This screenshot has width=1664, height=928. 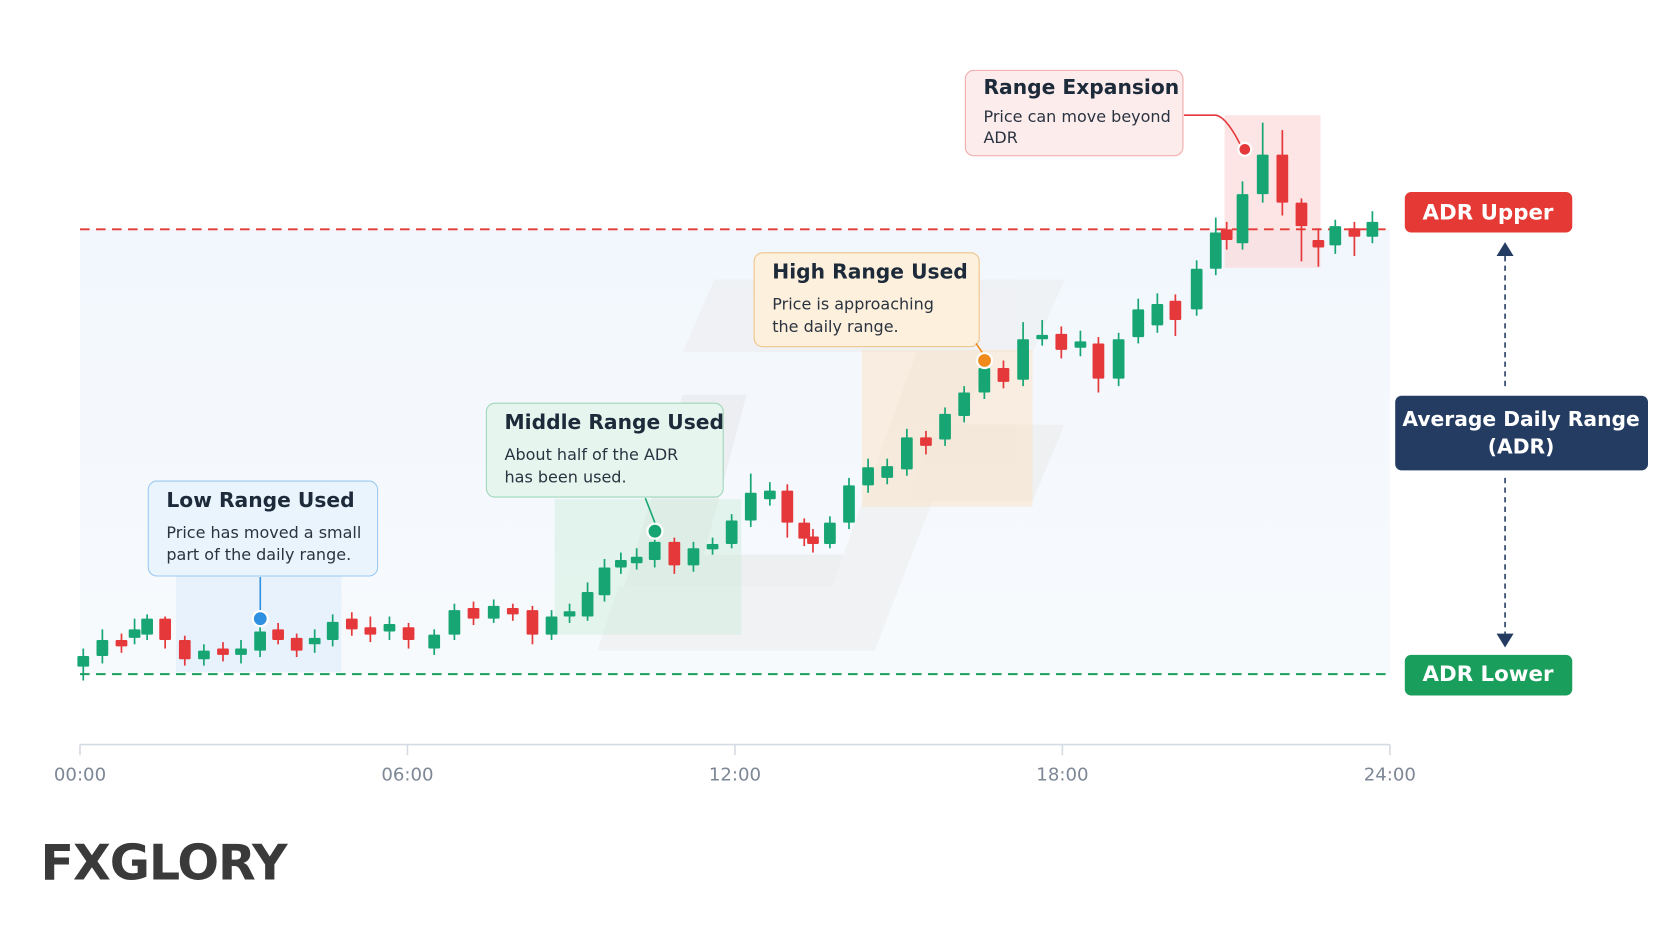 I want to click on adr-upper-pill, so click(x=1488, y=212).